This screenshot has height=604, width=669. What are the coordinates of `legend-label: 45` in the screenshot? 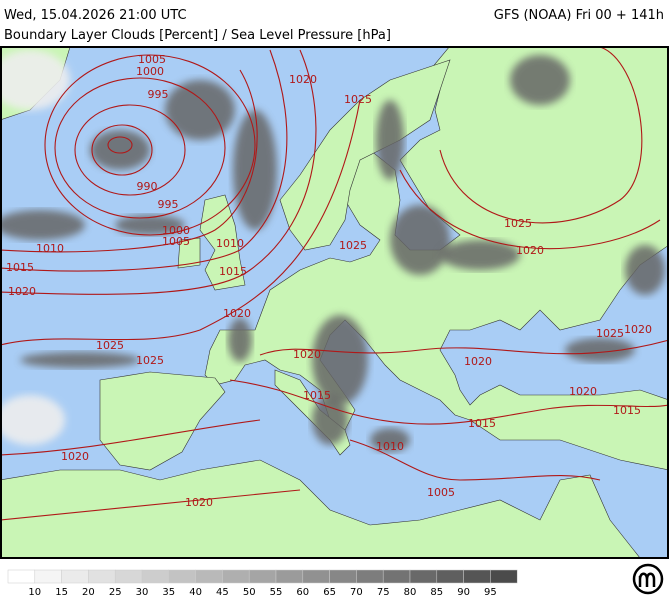 It's located at (222, 592).